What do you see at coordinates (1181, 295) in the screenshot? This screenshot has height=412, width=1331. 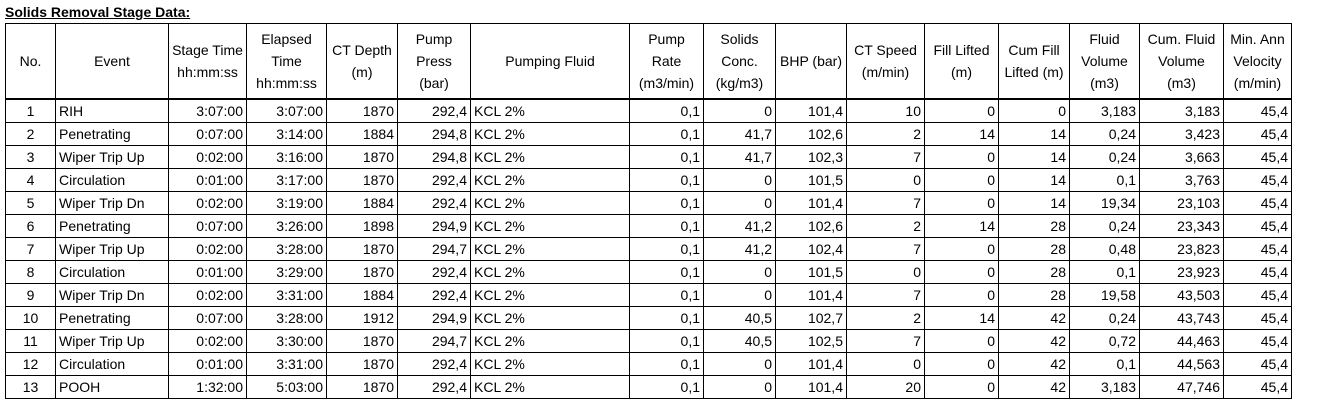 I see `cell-cum-fluid-volume: 43,503` at bounding box center [1181, 295].